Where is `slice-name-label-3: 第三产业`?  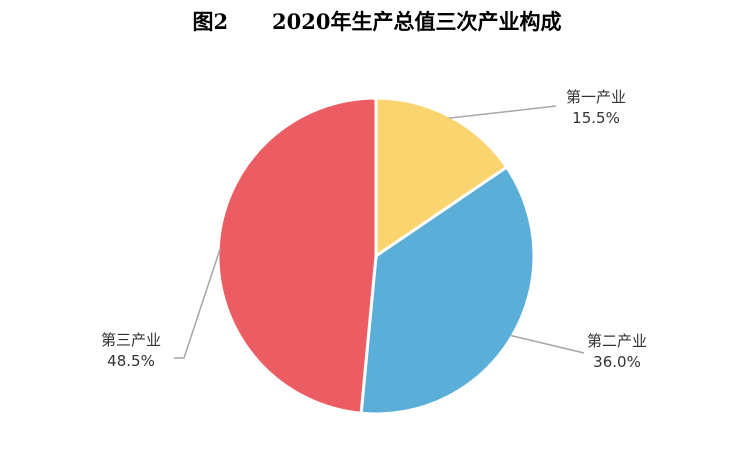
slice-name-label-3: 第三产业 is located at coordinates (131, 340).